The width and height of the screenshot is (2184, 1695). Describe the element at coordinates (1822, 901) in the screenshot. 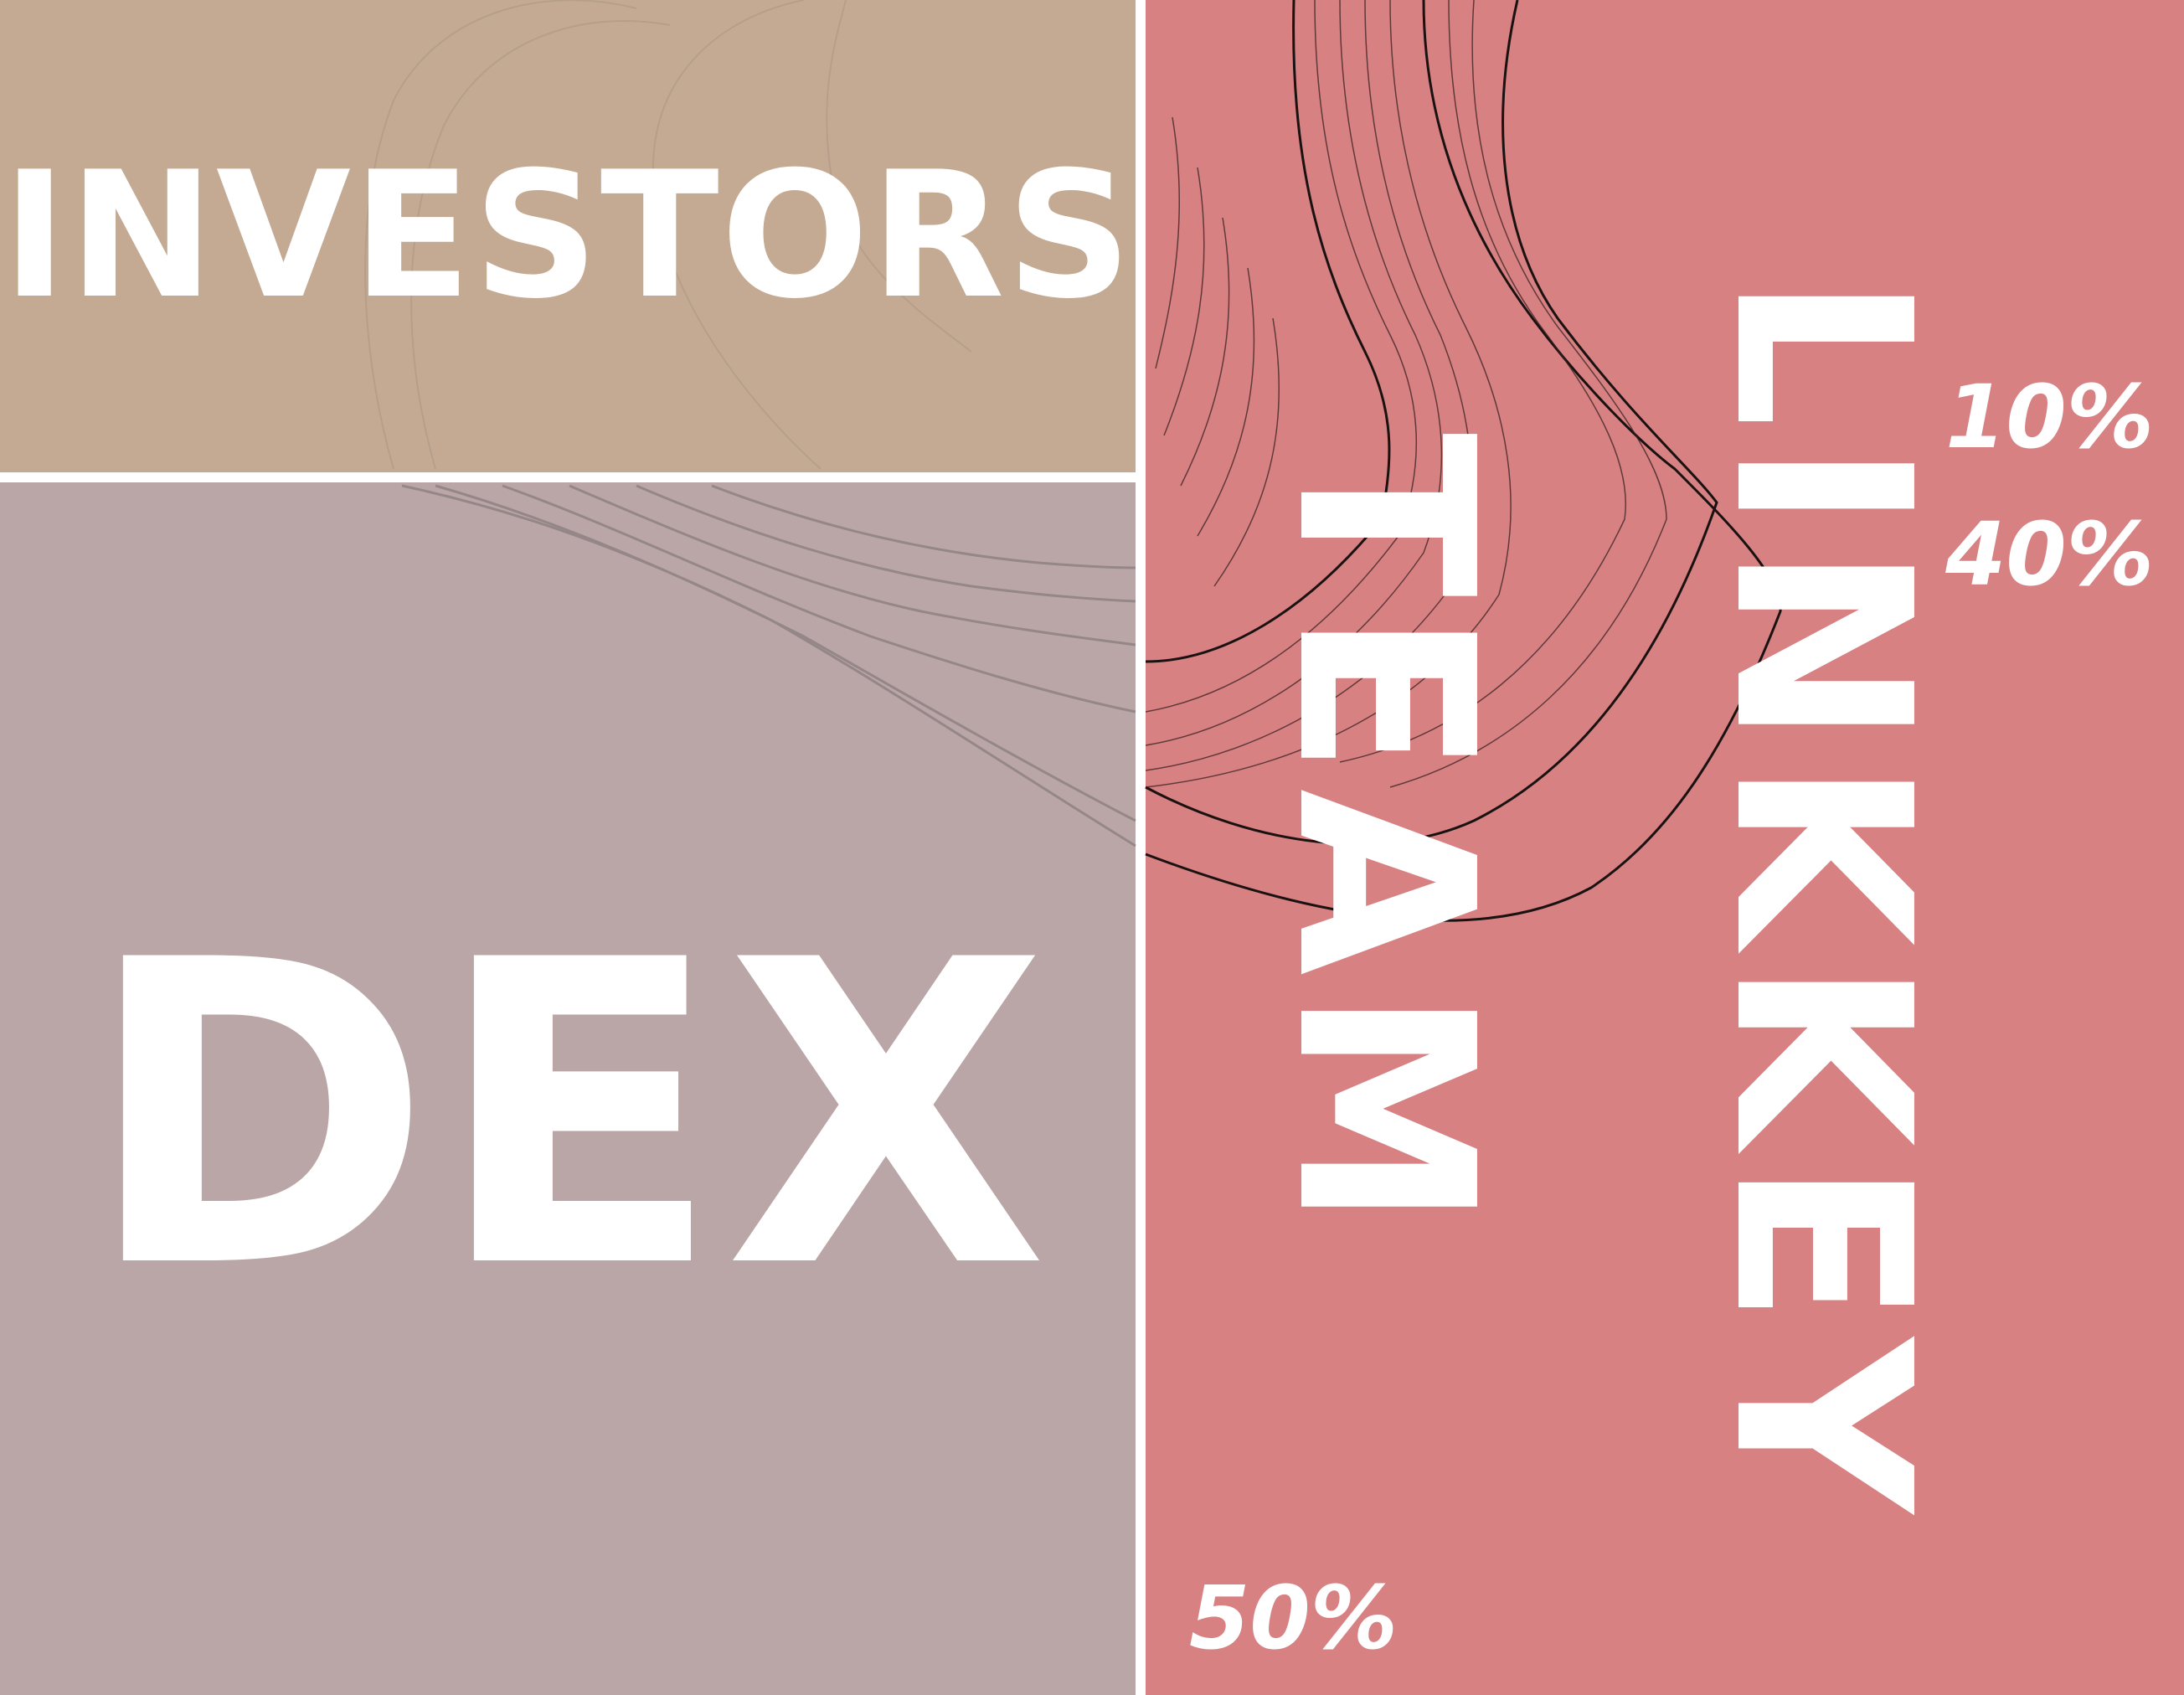

I see `linkkey-label: LINKKEY` at that location.